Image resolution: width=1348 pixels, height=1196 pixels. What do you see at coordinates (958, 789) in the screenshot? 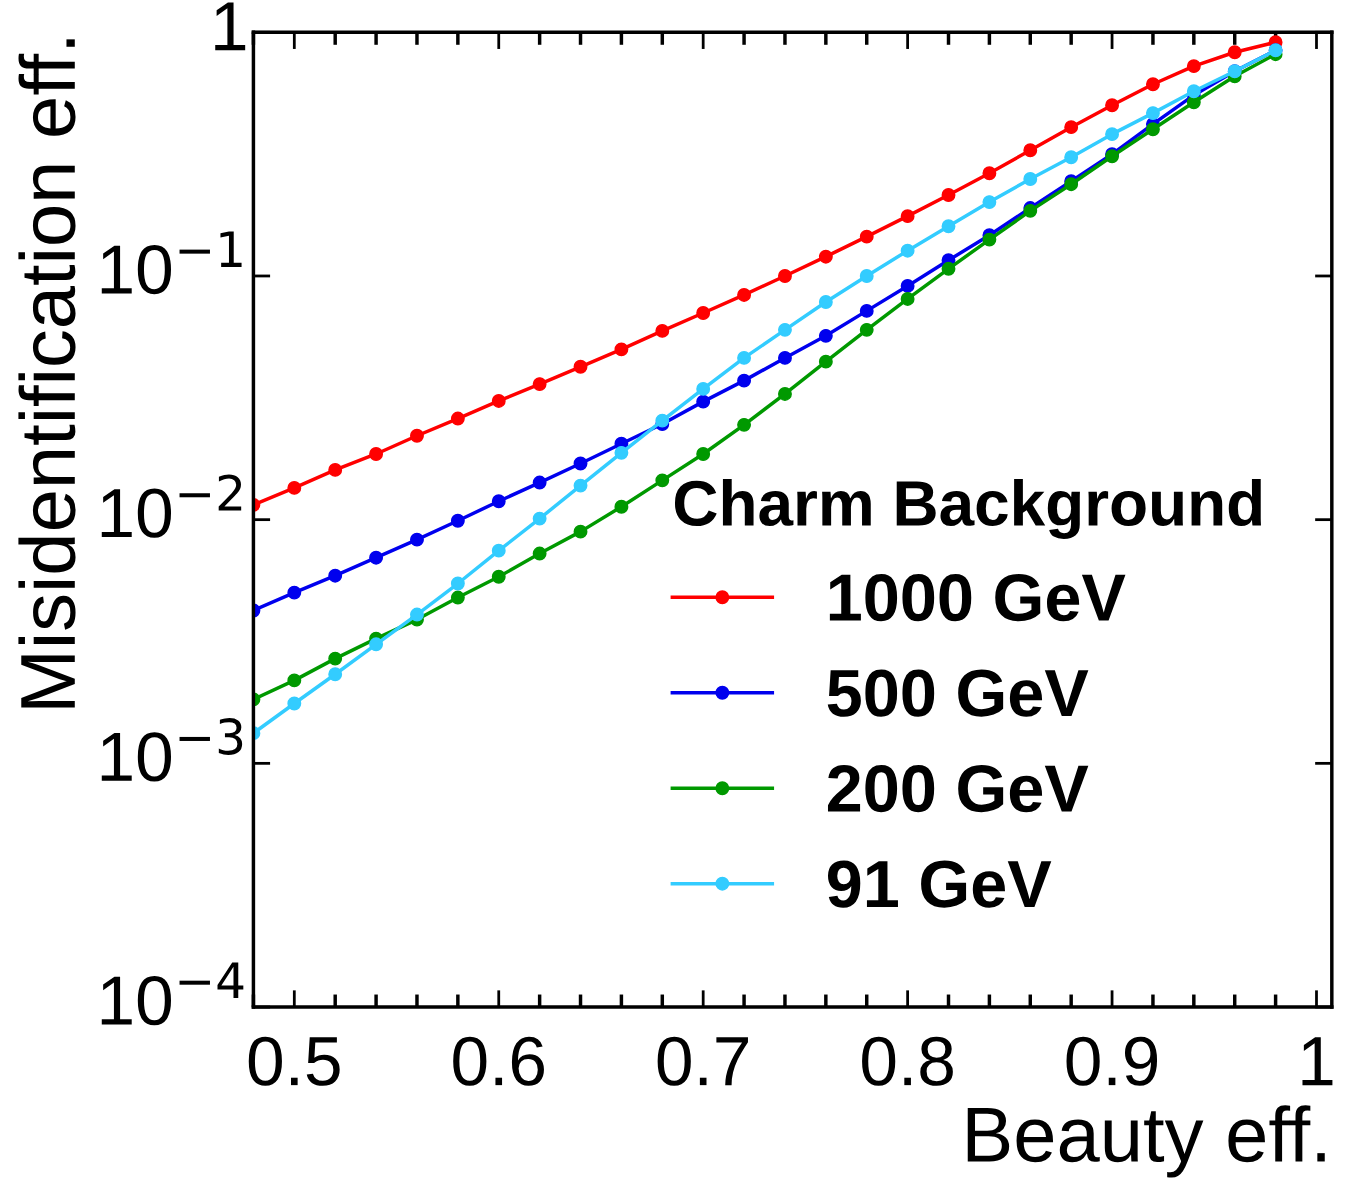
I see `legend-label: 200 GeV` at bounding box center [958, 789].